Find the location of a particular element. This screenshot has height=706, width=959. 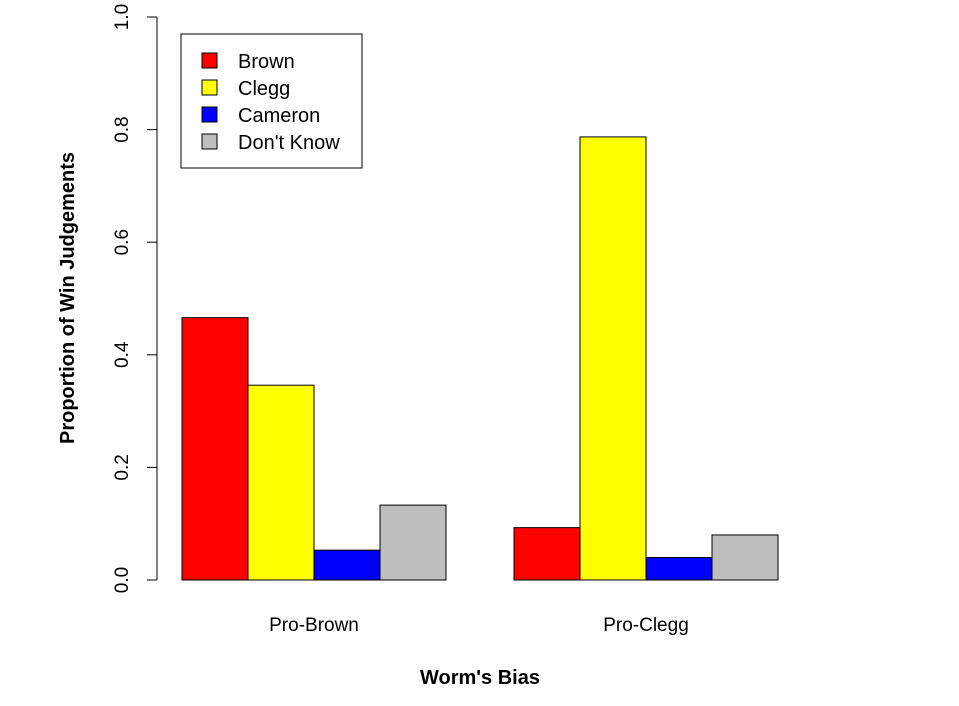

y-tick-label: 0.4 is located at coordinates (122, 354).